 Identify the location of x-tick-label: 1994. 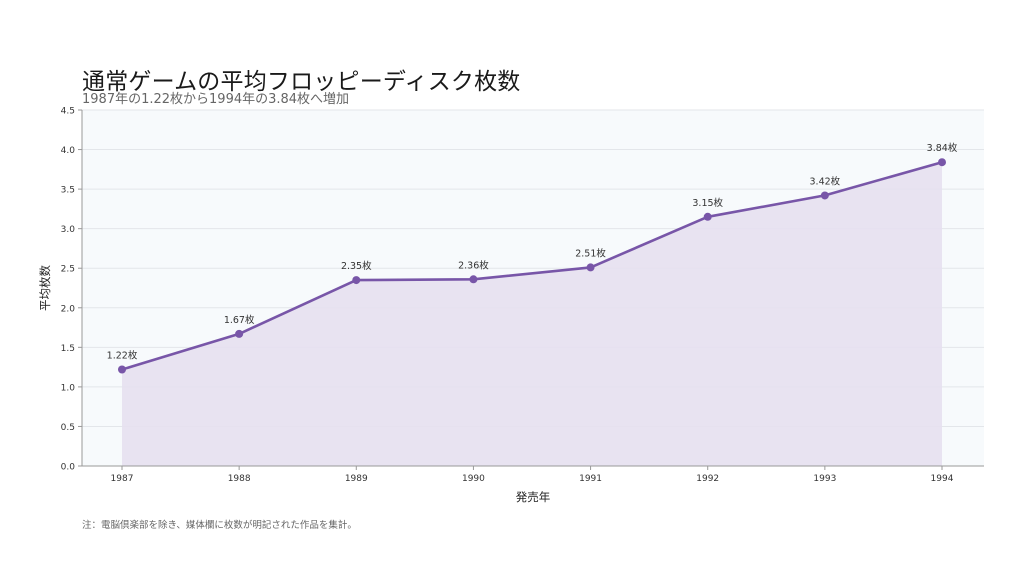
(942, 479).